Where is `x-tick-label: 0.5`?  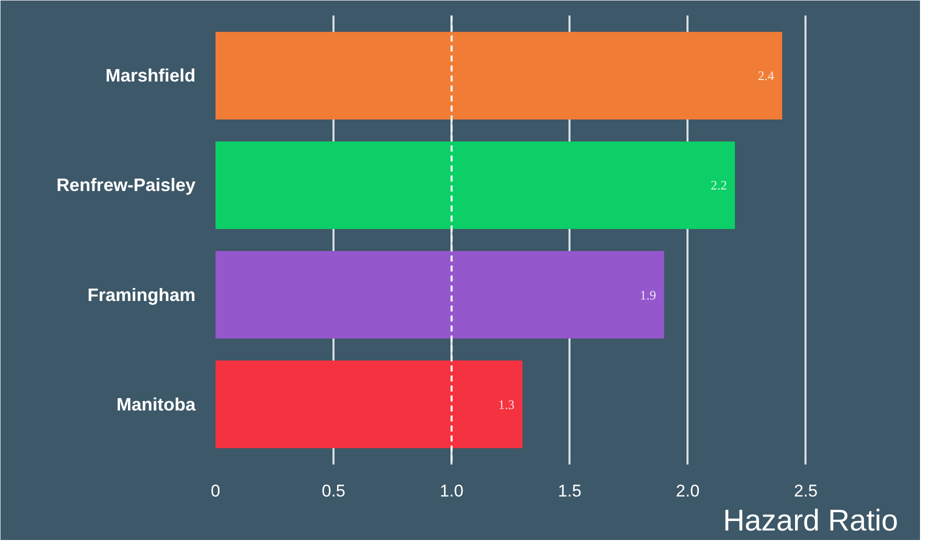 x-tick-label: 0.5 is located at coordinates (334, 491).